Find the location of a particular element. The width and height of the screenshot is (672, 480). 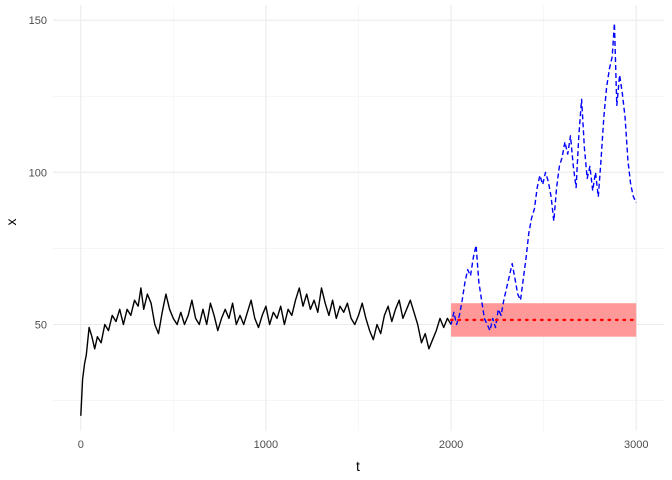

x-tick-labels: 0 1000 2000 3000 is located at coordinates (363, 445).